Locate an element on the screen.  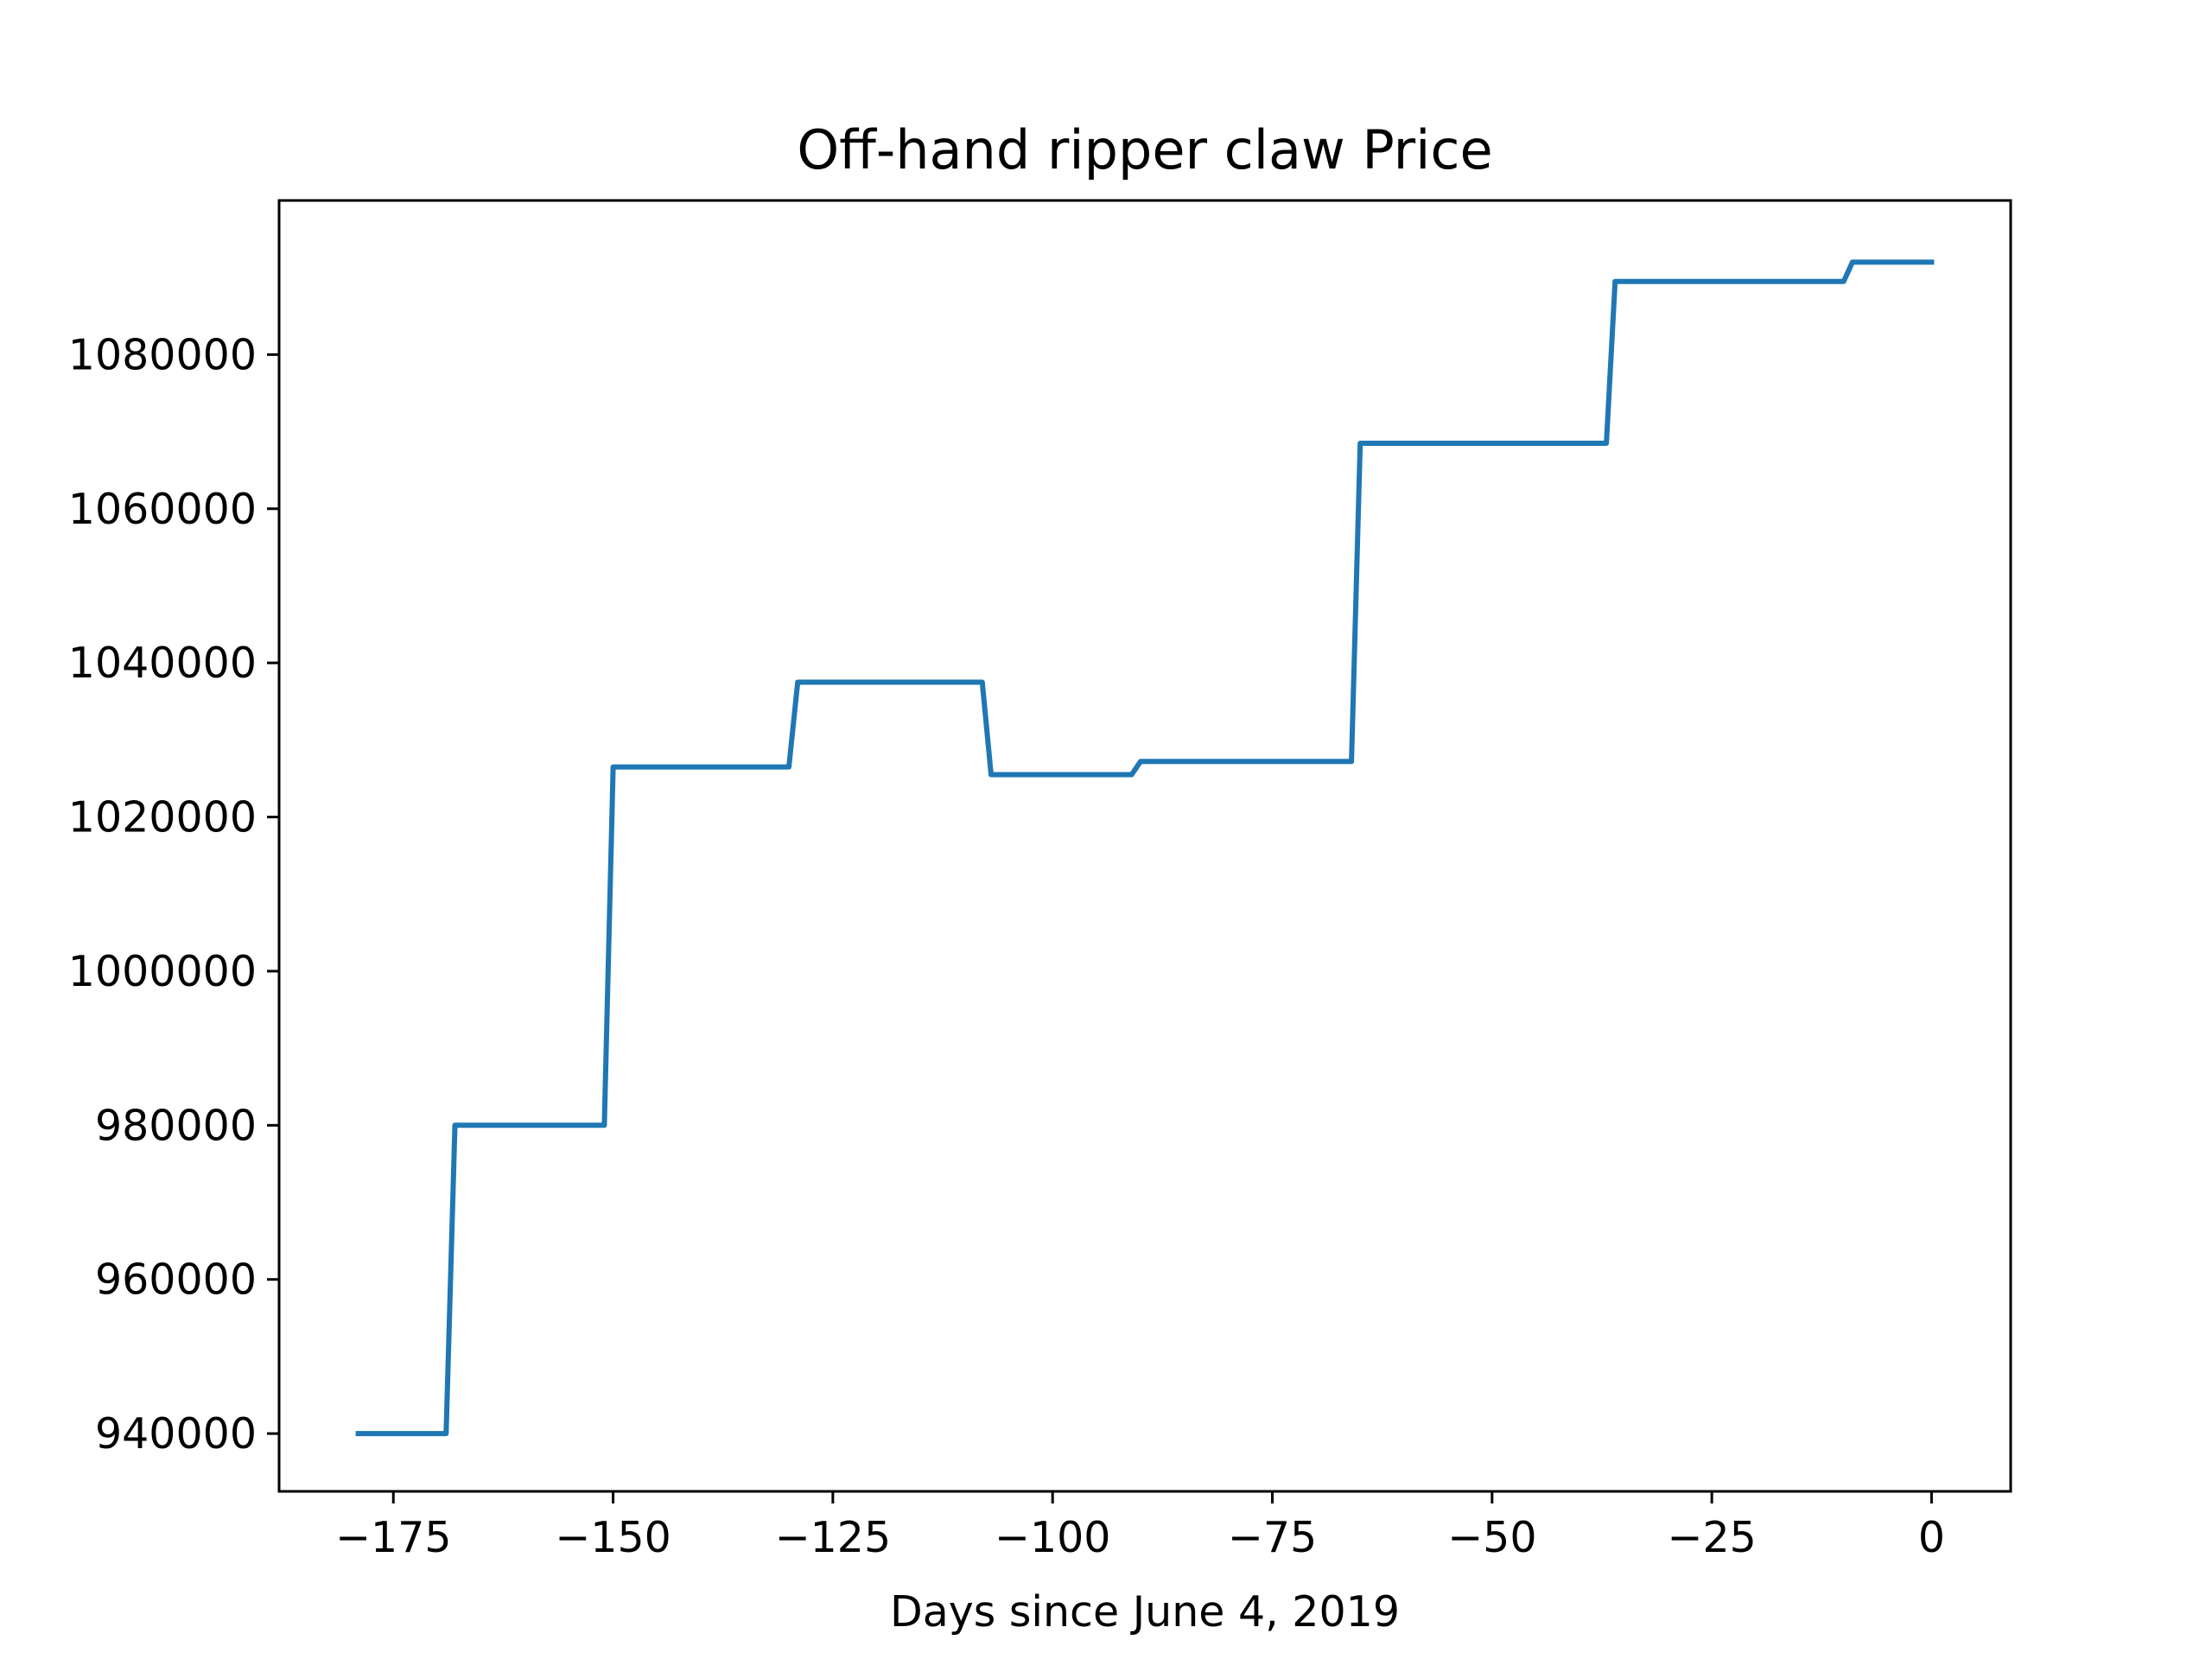
chart-title: Off-hand ripper claw Price is located at coordinates (1144, 149).